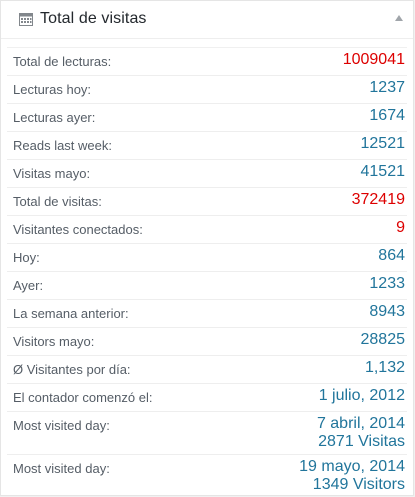 This screenshot has height=497, width=415. I want to click on stat-label: Ayer:, so click(28, 285).